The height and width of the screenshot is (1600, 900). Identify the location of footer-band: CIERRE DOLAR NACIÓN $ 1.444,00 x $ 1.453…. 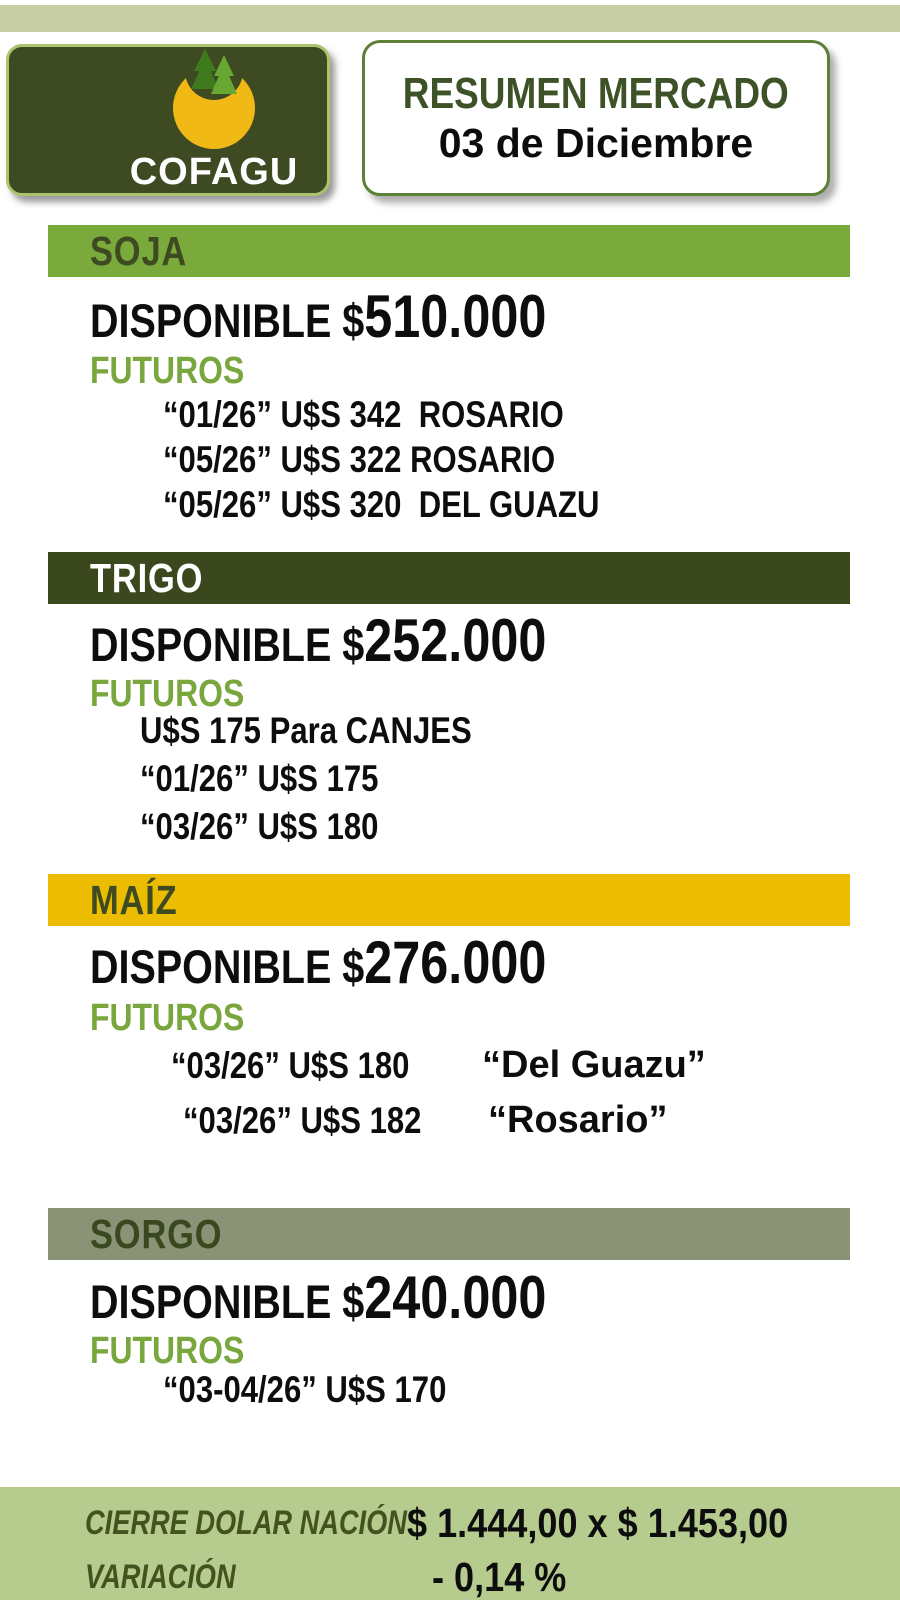
(450, 1543).